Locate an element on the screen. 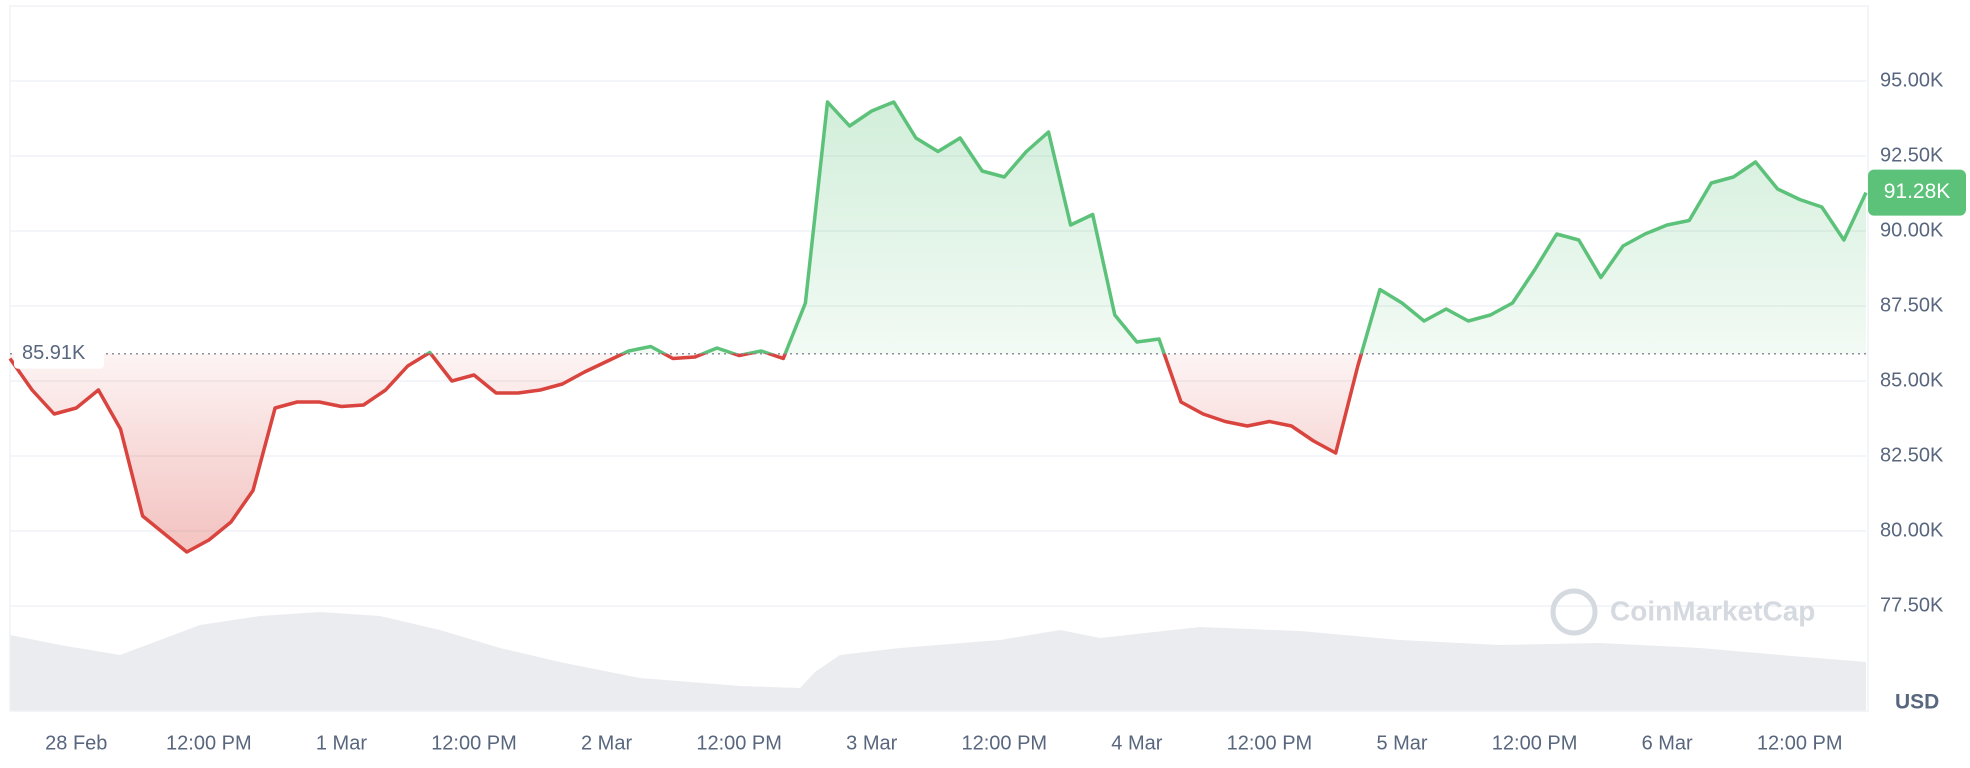 The width and height of the screenshot is (1970, 768). x-tick-label: 3 Mar is located at coordinates (871, 743).